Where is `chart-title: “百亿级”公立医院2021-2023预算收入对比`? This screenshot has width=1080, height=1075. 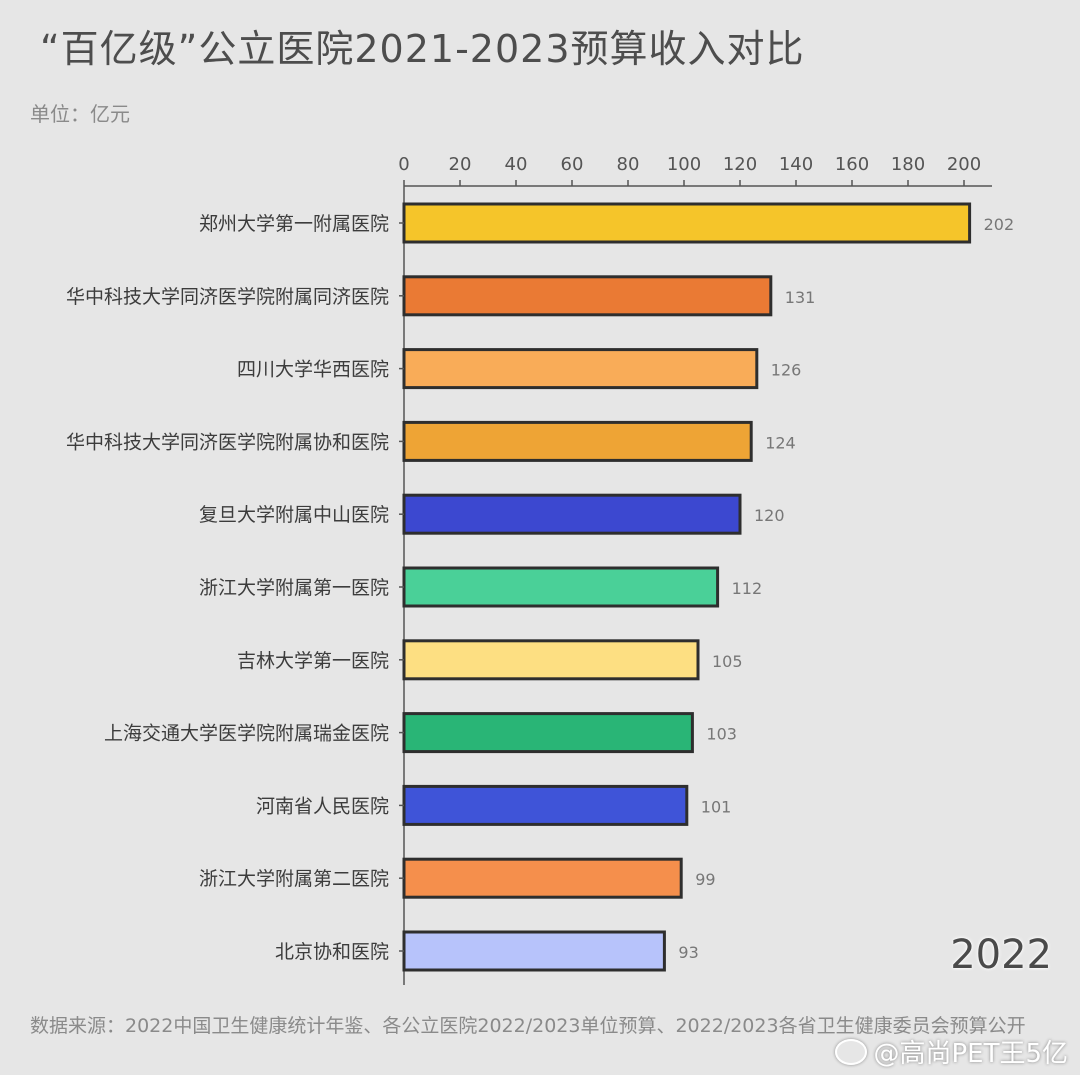
chart-title: “百亿级”公立医院2021-2023预算收入对比 is located at coordinates (422, 49).